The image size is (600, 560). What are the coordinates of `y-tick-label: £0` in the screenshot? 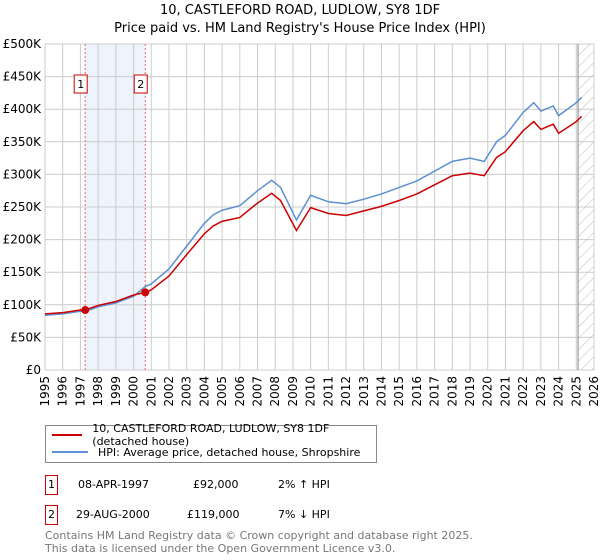 It's located at (33, 370).